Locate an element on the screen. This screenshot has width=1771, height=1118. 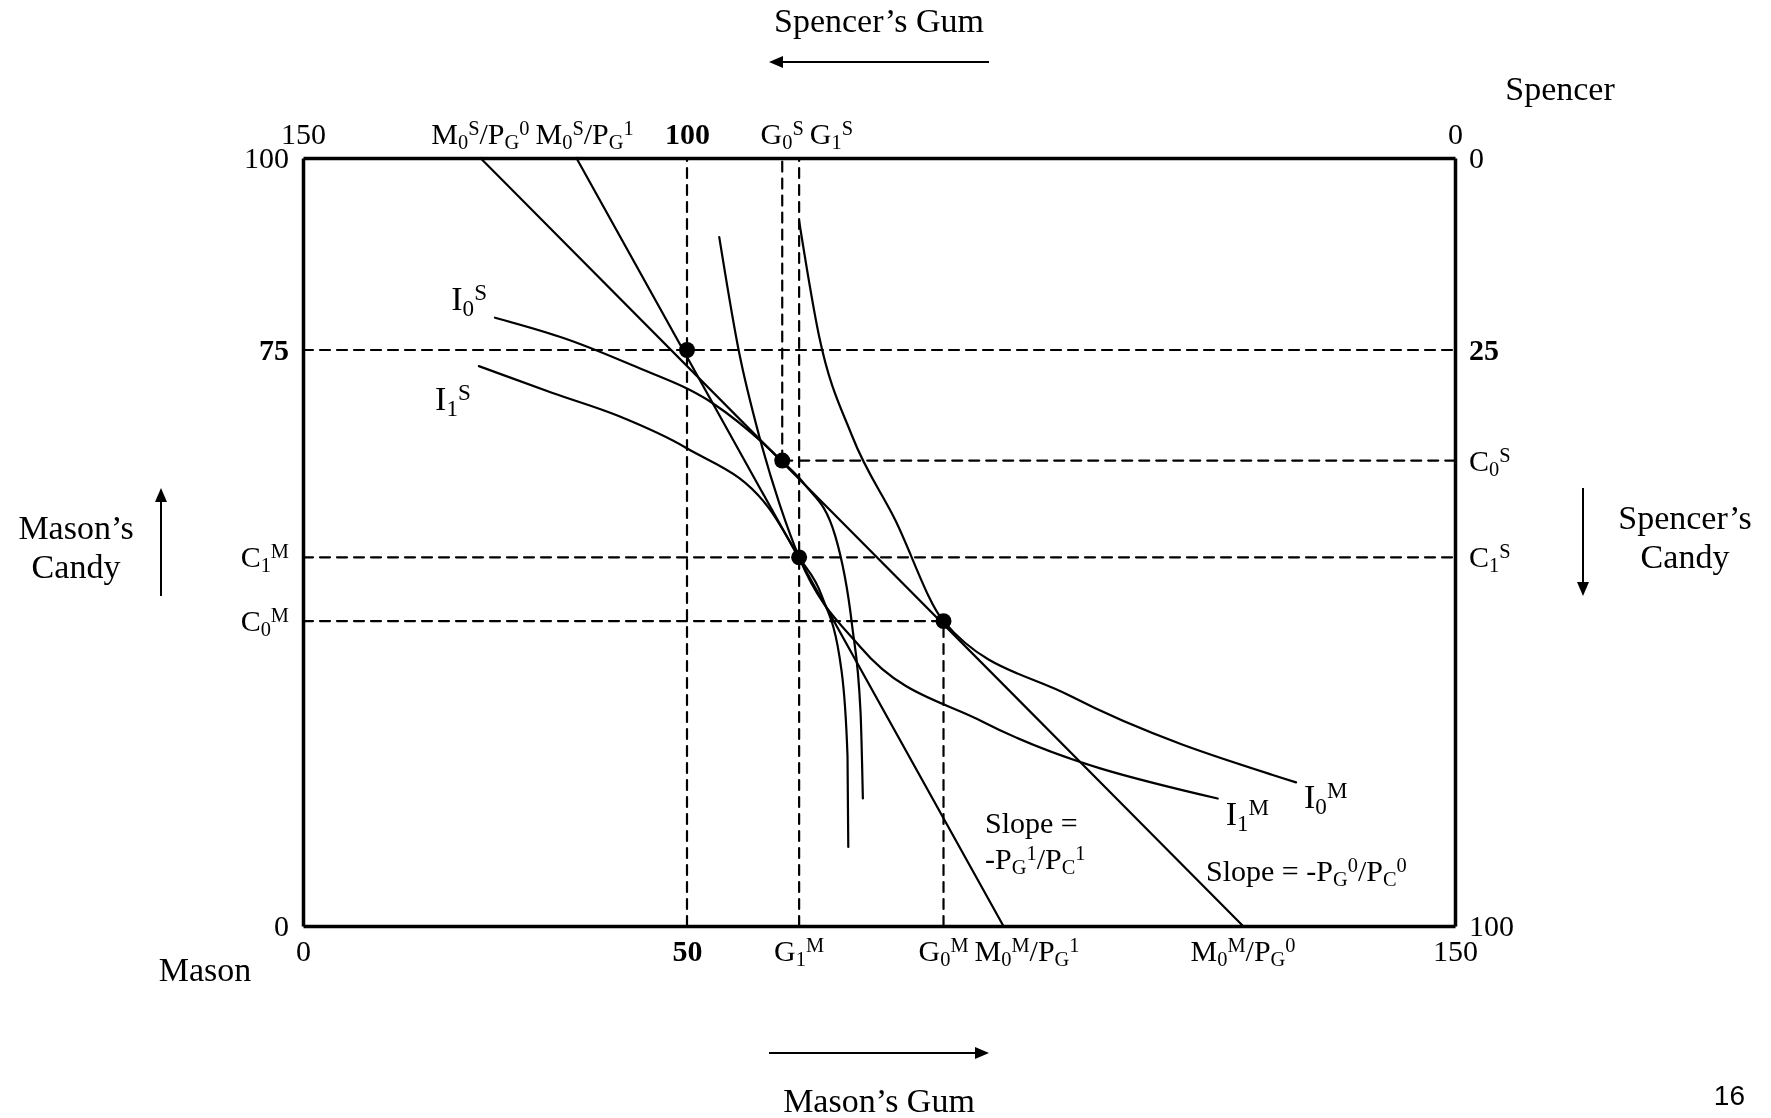
y-tick-label: 75 is located at coordinates (274, 350).